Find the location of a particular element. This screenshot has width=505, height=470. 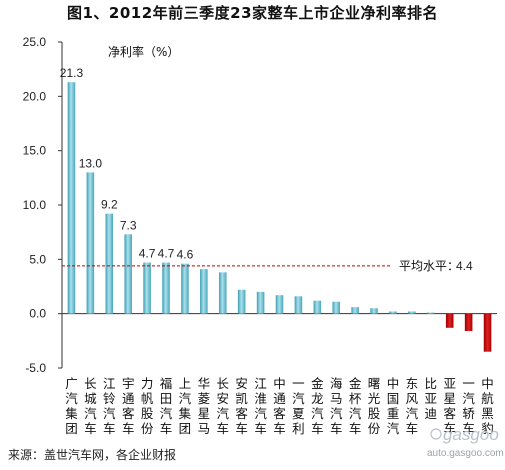

bar-比亚迪 is located at coordinates (431, 313).